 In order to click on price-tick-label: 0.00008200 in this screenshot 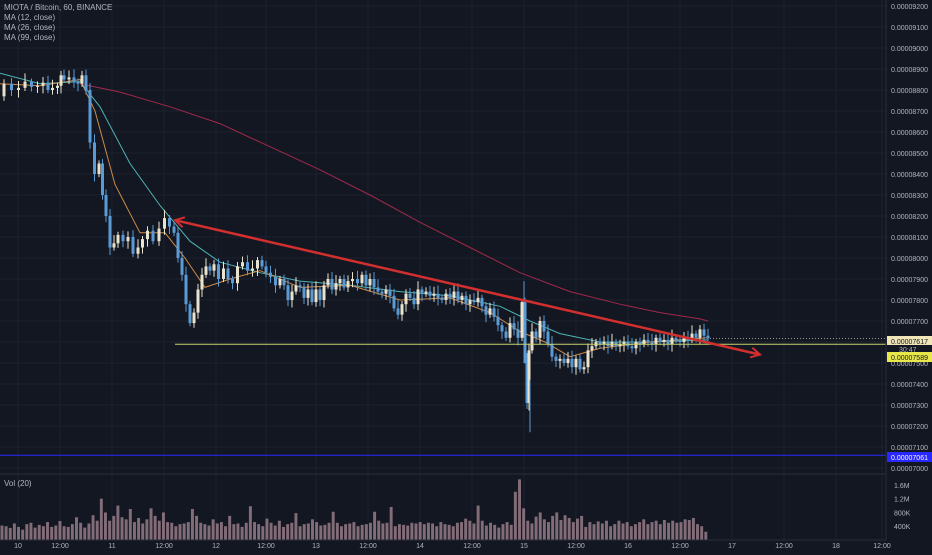, I will do `click(909, 217)`.